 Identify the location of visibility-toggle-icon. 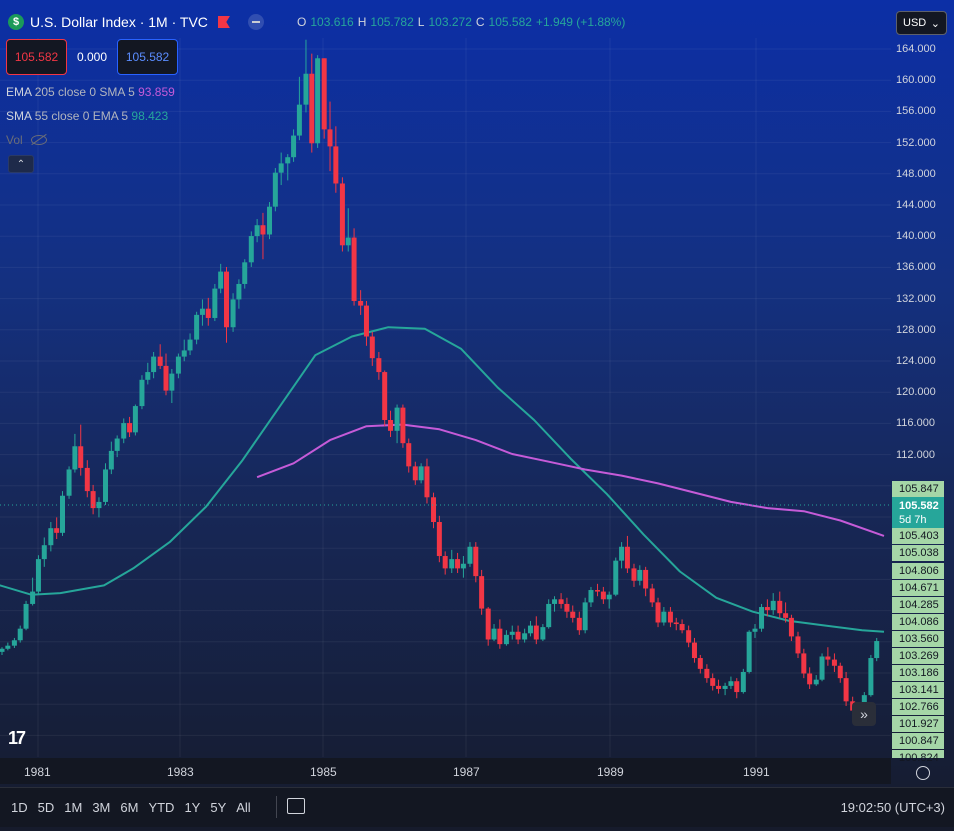
(255, 22).